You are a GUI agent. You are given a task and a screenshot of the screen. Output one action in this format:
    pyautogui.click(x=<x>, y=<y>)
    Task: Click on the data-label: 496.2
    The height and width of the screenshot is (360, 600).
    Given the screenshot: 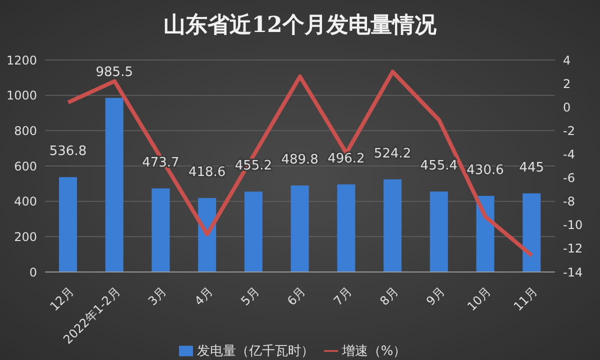 What is the action you would take?
    pyautogui.click(x=346, y=158)
    